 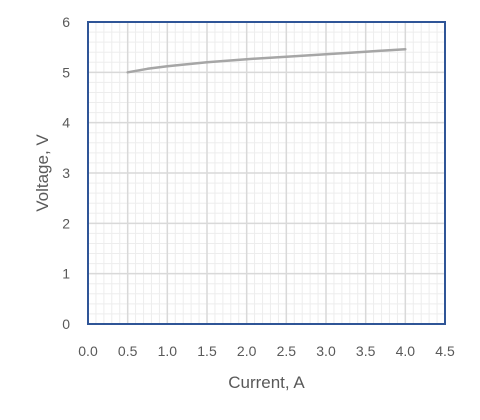 I want to click on x-tick-label: 3.5, so click(x=366, y=351).